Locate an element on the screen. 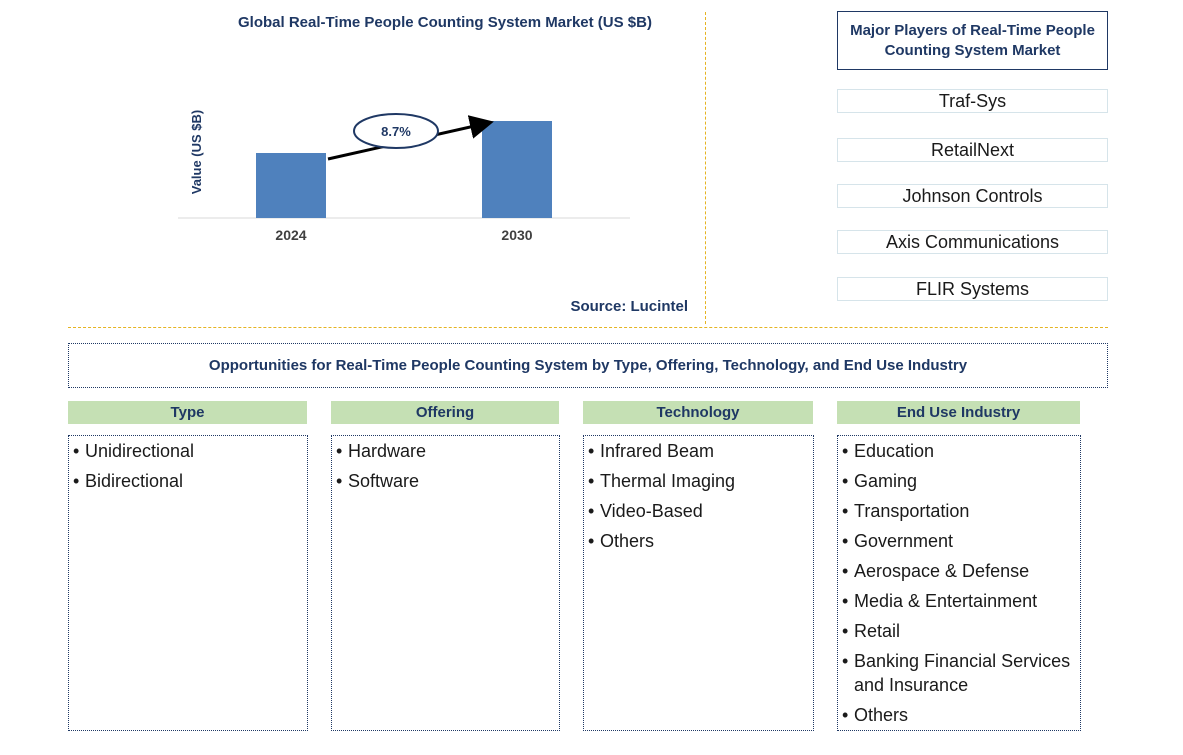 This screenshot has width=1183, height=755. player-item: Axis Communications is located at coordinates (972, 242).